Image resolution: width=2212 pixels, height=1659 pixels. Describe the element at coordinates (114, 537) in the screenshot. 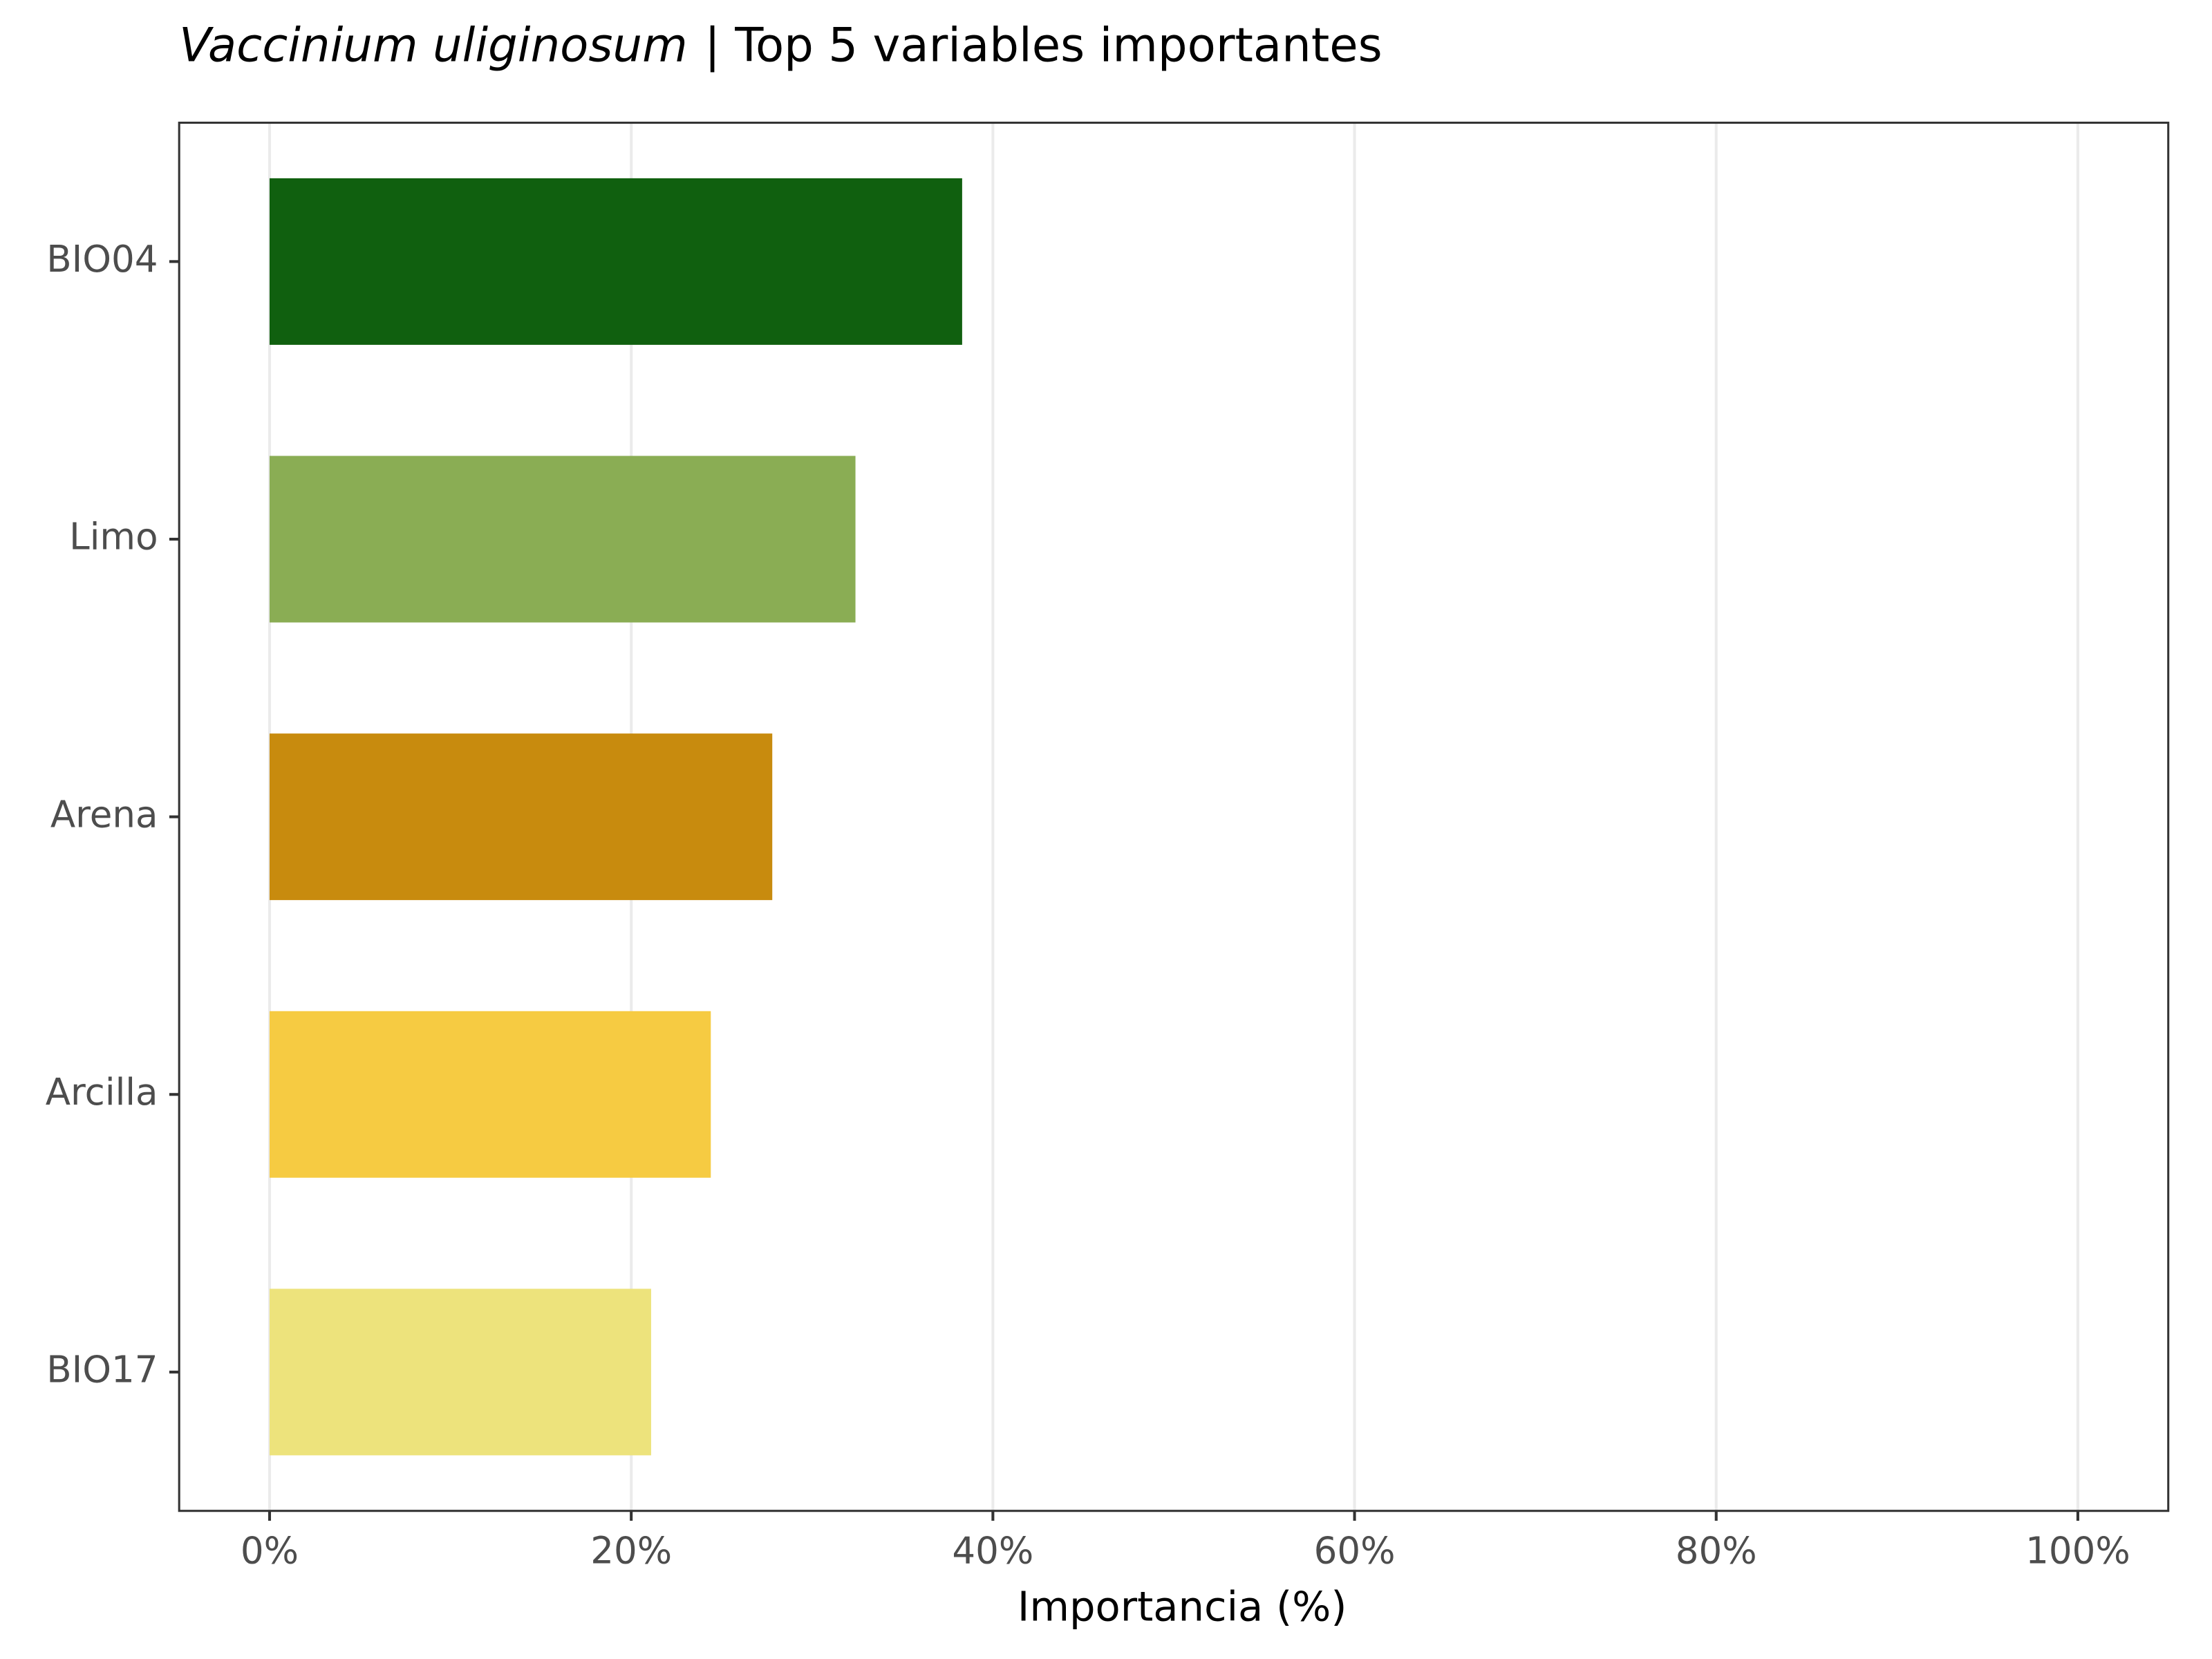

I see `y-tick-label: Limo` at that location.